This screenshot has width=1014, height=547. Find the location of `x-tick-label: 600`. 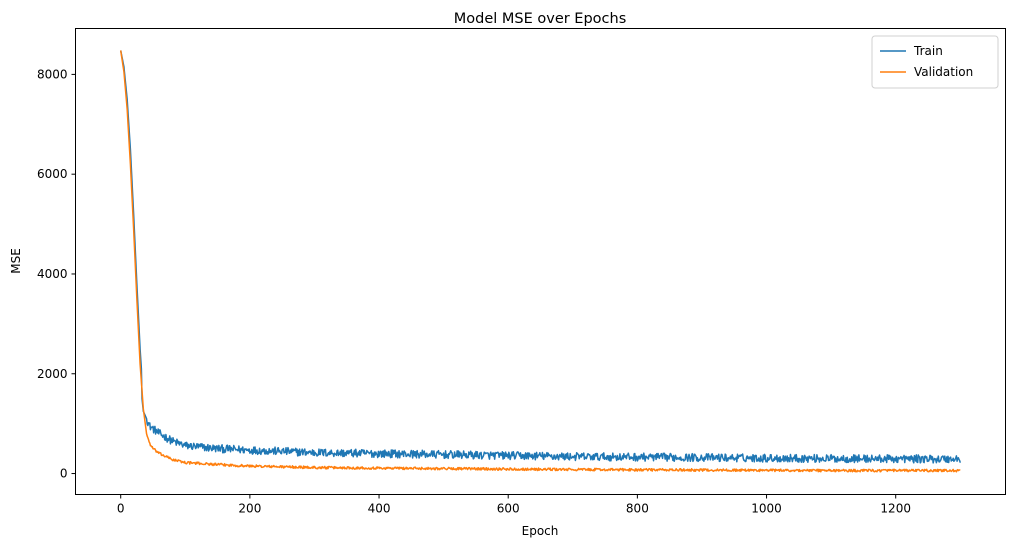

x-tick-label: 600 is located at coordinates (508, 509).